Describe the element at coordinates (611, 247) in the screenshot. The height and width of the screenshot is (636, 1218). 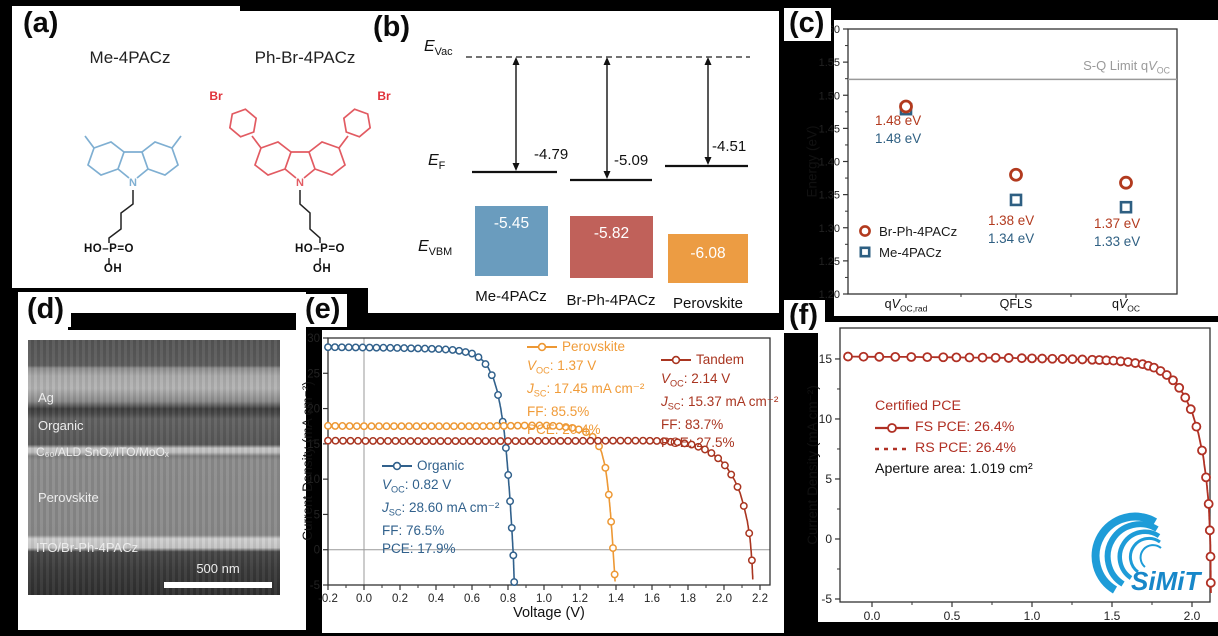
I see `evbm-box-brph4pacz: -5.82` at that location.